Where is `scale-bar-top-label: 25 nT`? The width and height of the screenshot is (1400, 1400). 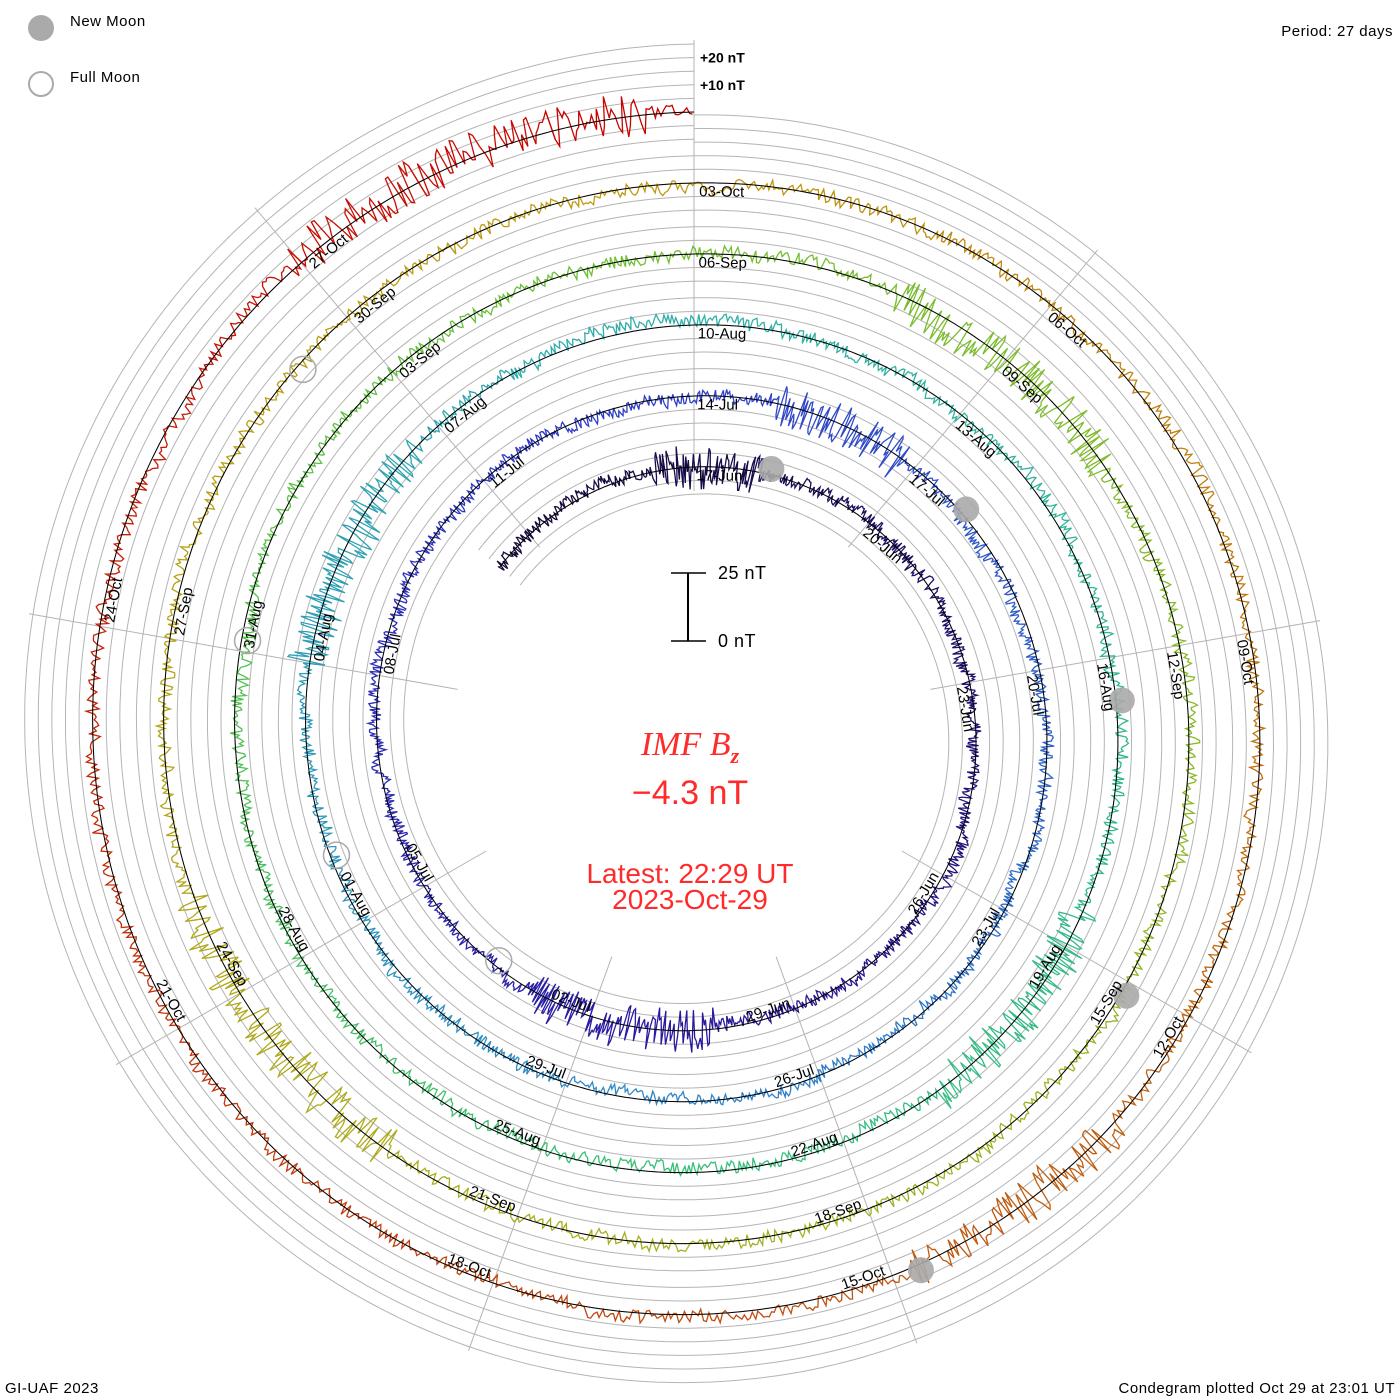 scale-bar-top-label: 25 nT is located at coordinates (742, 573).